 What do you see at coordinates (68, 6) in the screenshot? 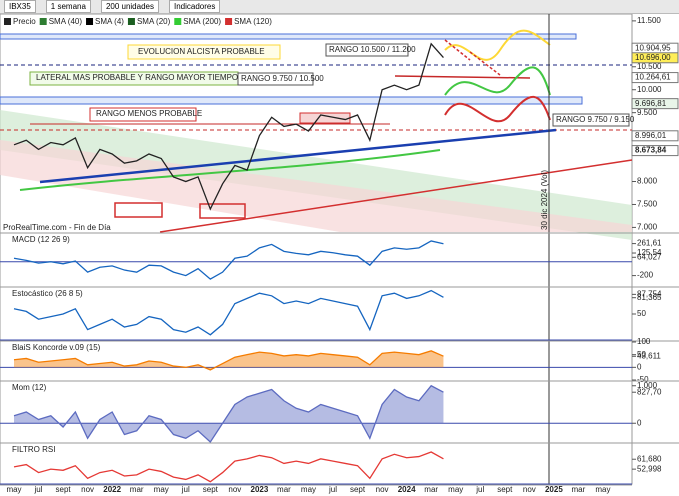
I see `period: 1 semana` at bounding box center [68, 6].